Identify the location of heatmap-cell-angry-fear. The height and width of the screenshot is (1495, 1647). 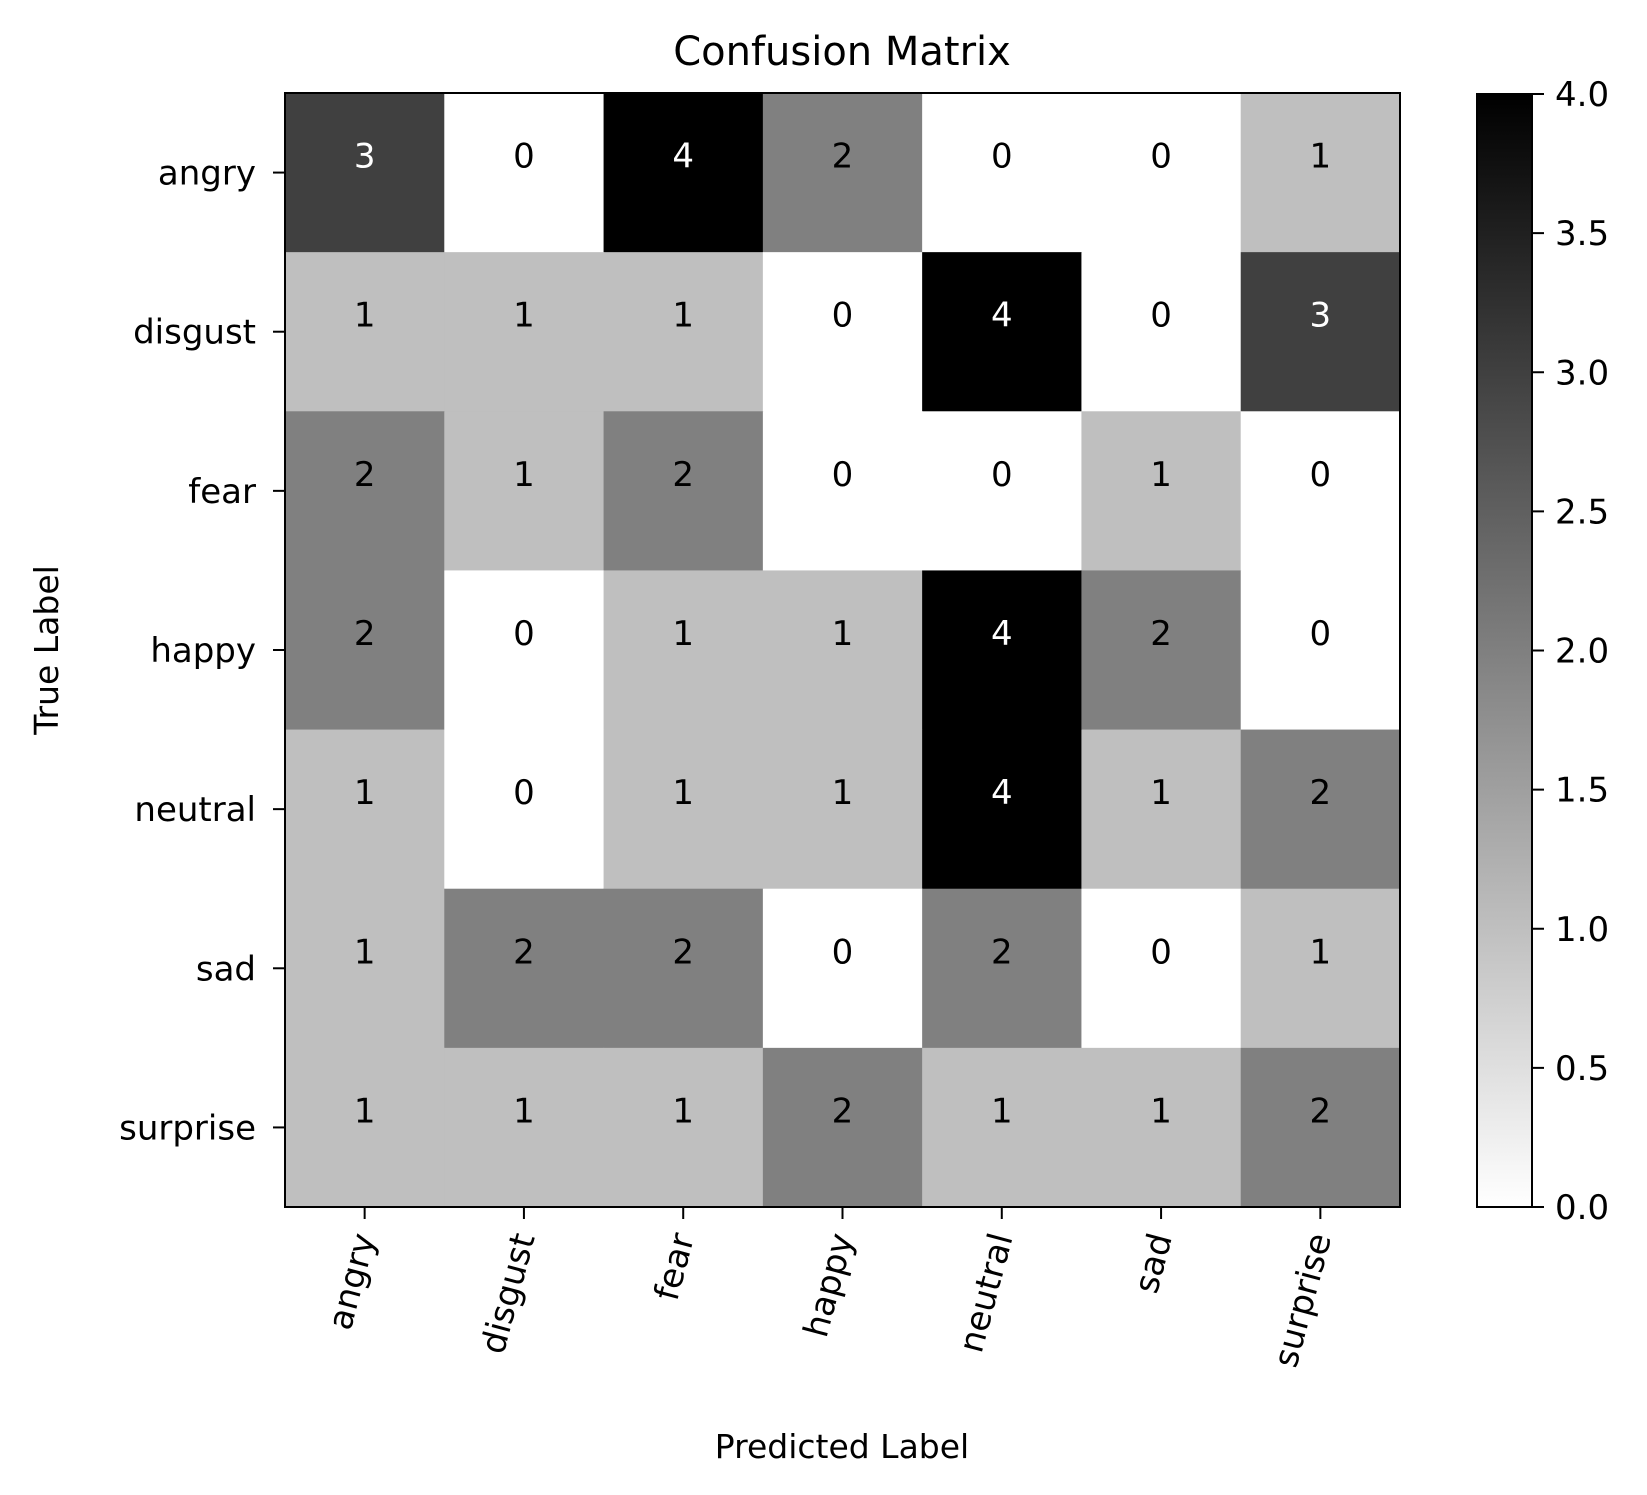
(683, 173).